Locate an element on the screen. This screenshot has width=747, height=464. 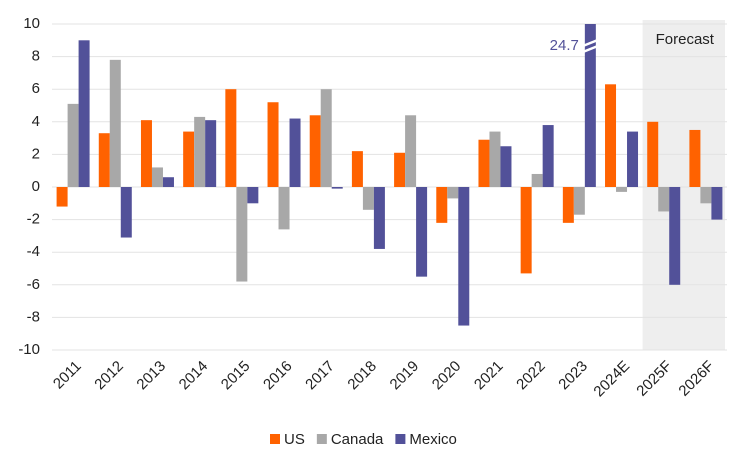
y-tick-label: 8 is located at coordinates (36, 56).